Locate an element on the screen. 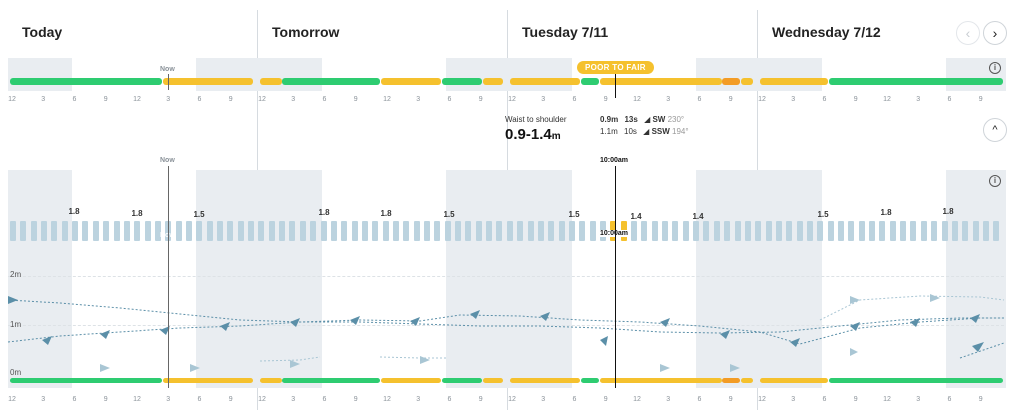  swell-height: 1.1m is located at coordinates (609, 131).